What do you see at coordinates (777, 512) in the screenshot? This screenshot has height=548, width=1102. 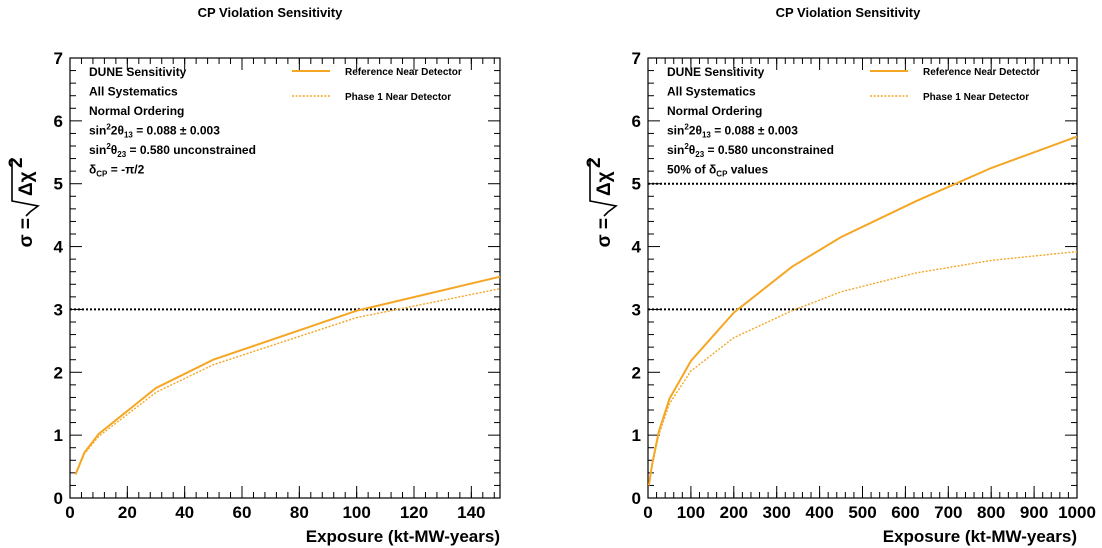 I see `x-tick-label: 300` at bounding box center [777, 512].